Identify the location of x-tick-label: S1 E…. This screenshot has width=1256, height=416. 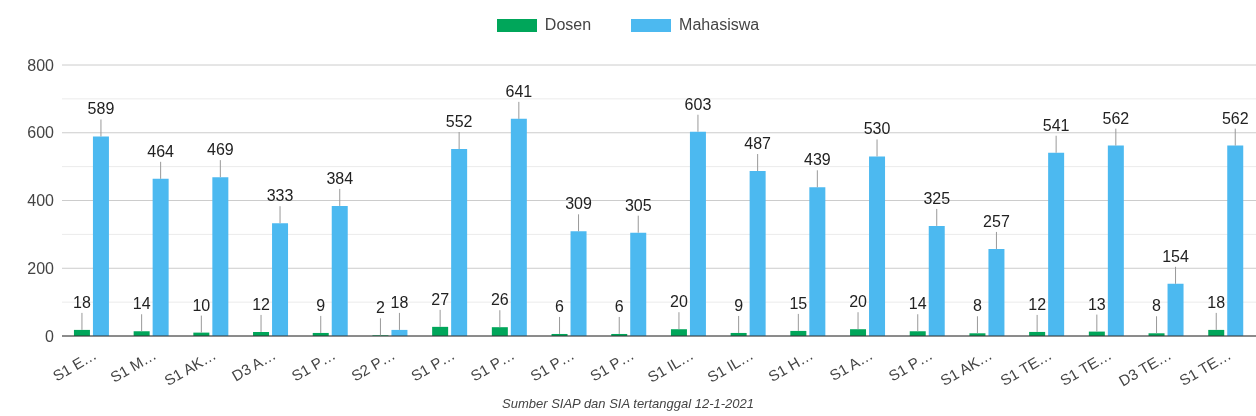
(74, 365).